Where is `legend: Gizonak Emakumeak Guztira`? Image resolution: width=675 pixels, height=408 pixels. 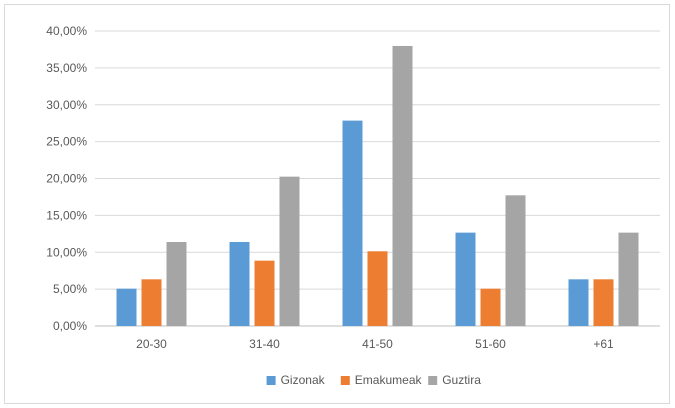
legend: Gizonak Emakumeak Guztira is located at coordinates (373, 380).